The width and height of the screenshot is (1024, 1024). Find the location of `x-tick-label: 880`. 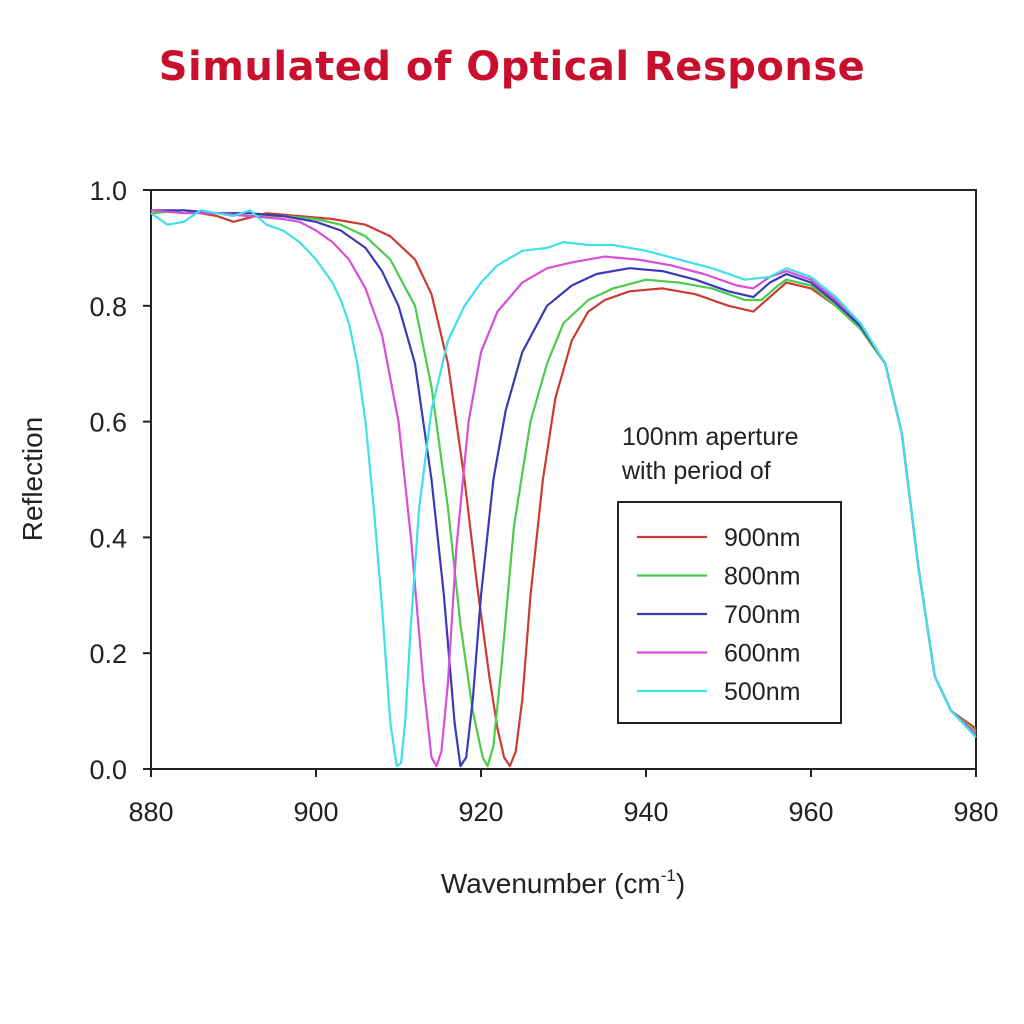

x-tick-label: 880 is located at coordinates (150, 812).